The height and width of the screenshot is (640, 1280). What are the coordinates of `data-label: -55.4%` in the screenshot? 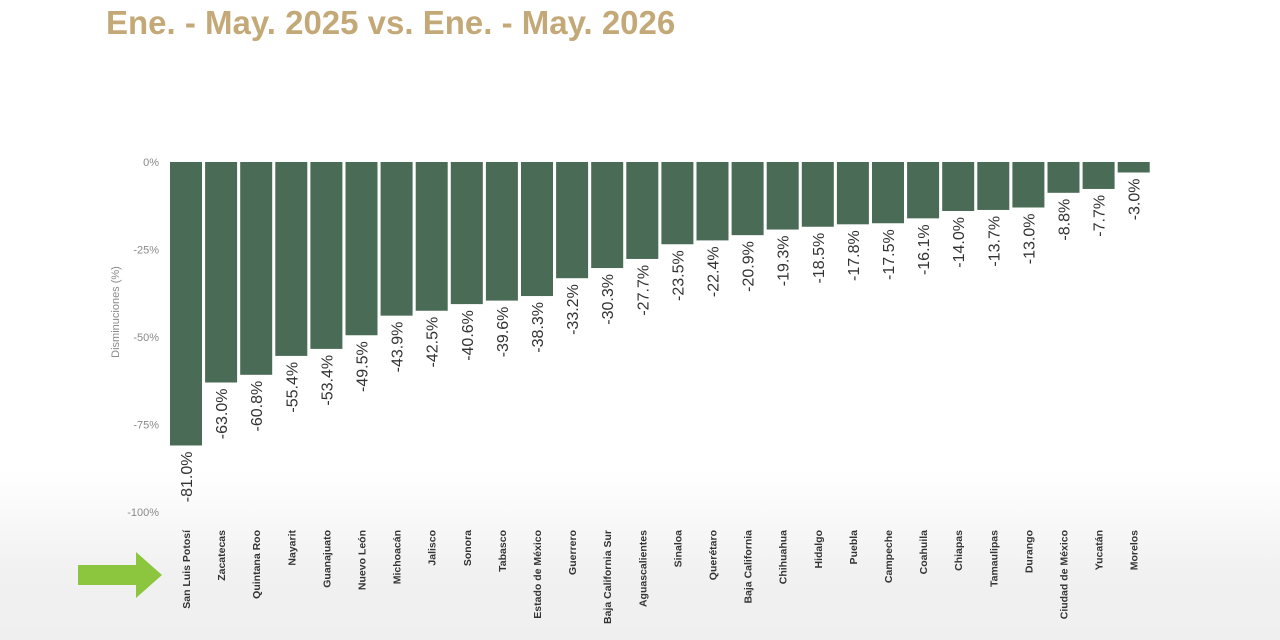 It's located at (292, 387).